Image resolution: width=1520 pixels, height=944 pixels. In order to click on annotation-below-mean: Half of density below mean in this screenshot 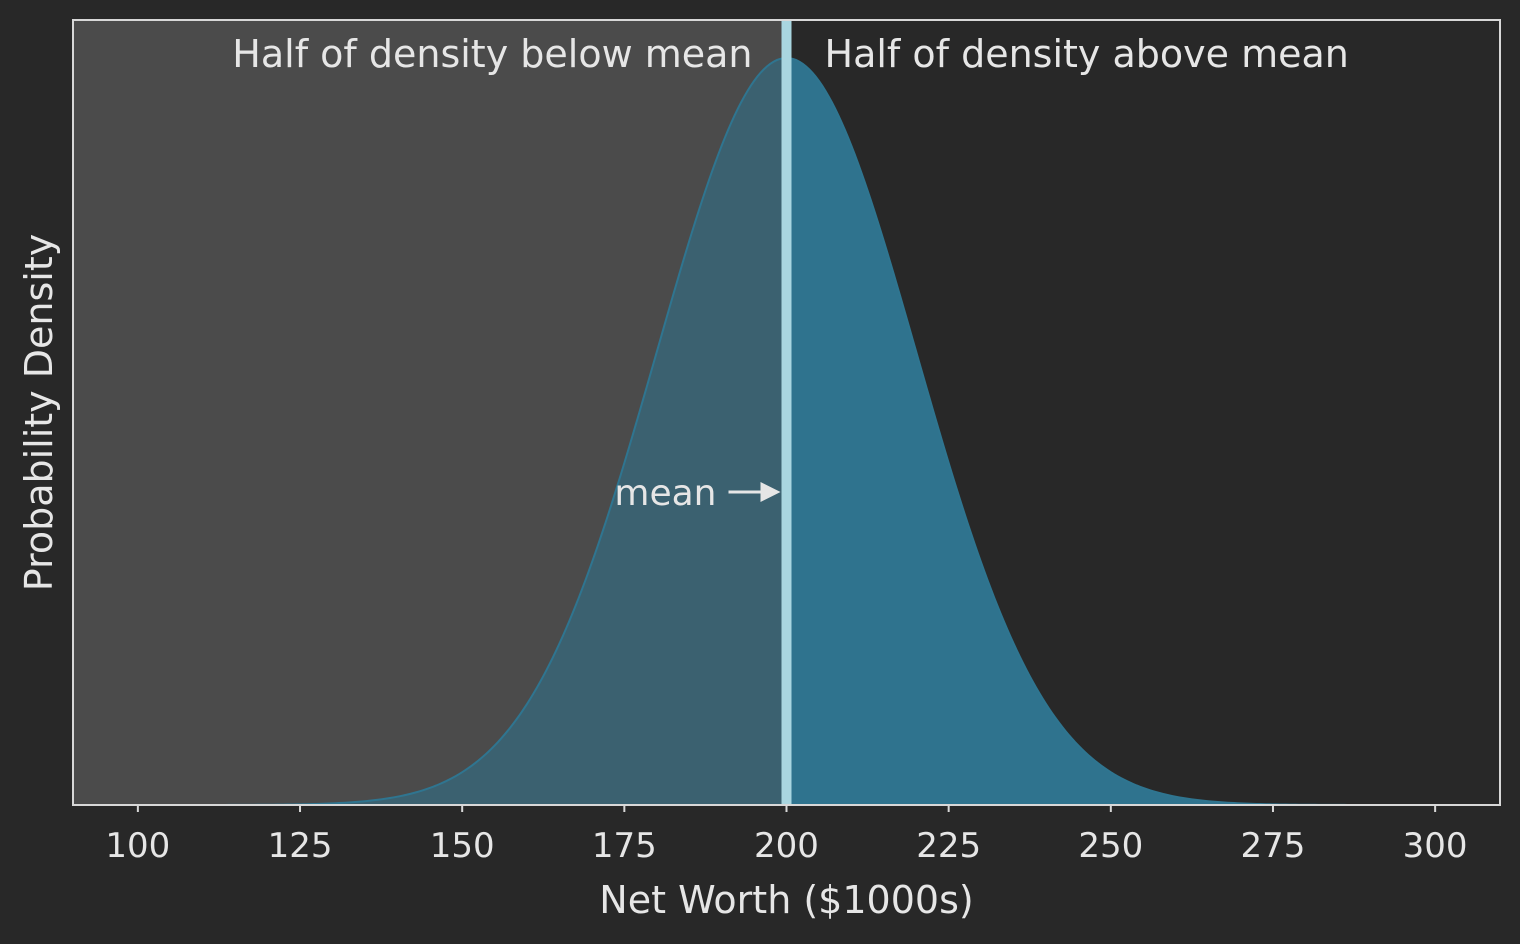, I will do `click(492, 54)`.